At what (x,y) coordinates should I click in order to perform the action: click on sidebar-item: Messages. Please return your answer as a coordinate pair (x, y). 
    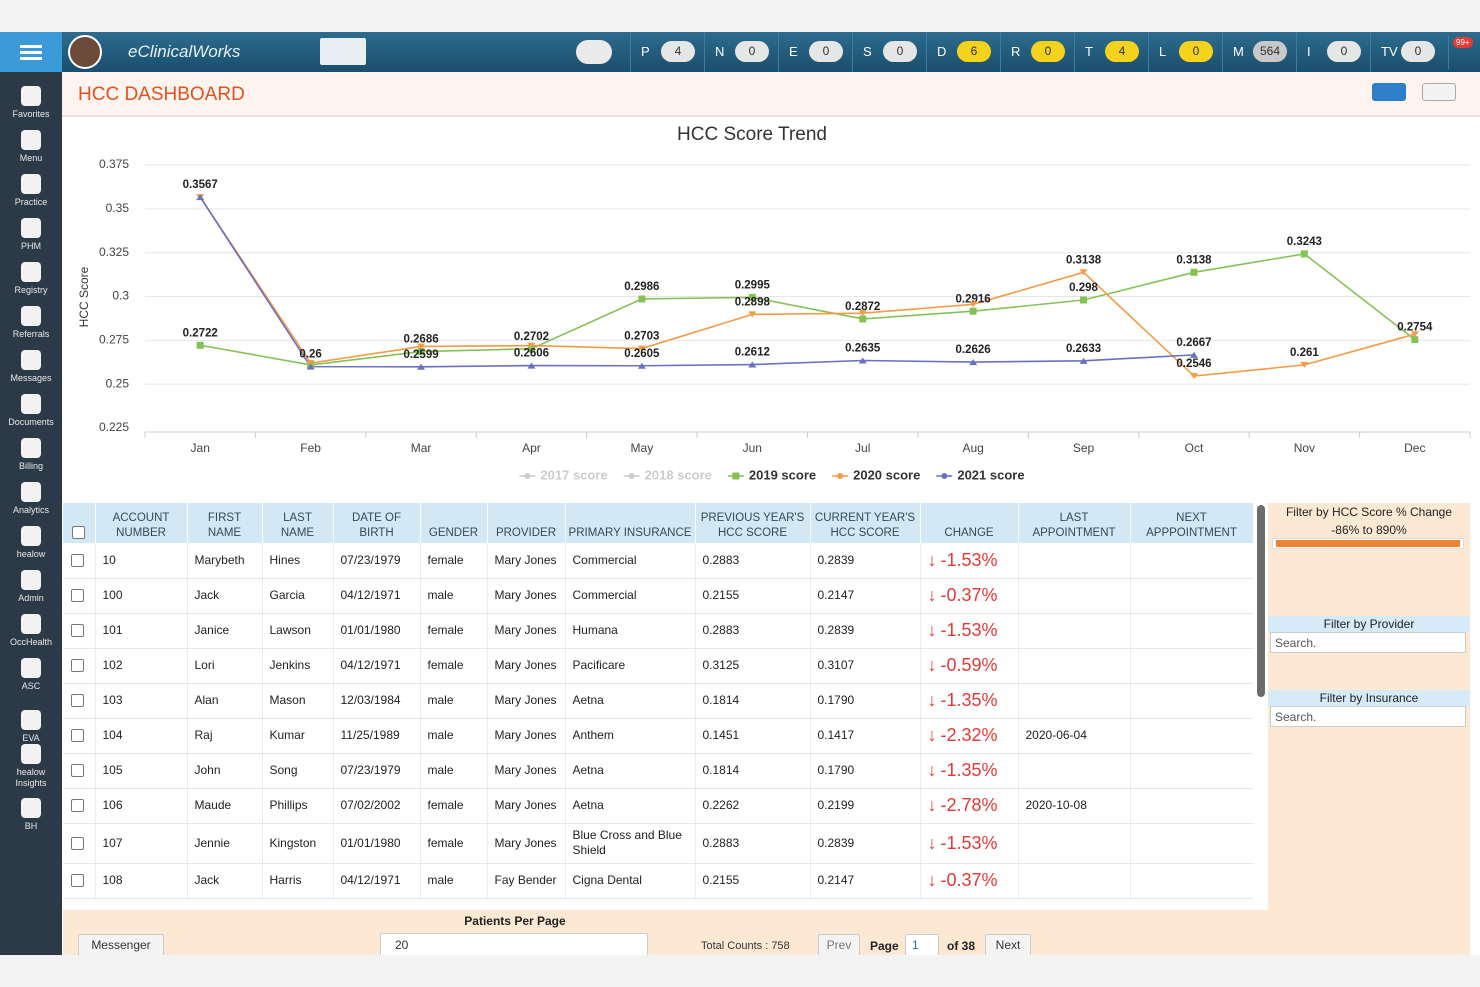
    Looking at the image, I should click on (31, 367).